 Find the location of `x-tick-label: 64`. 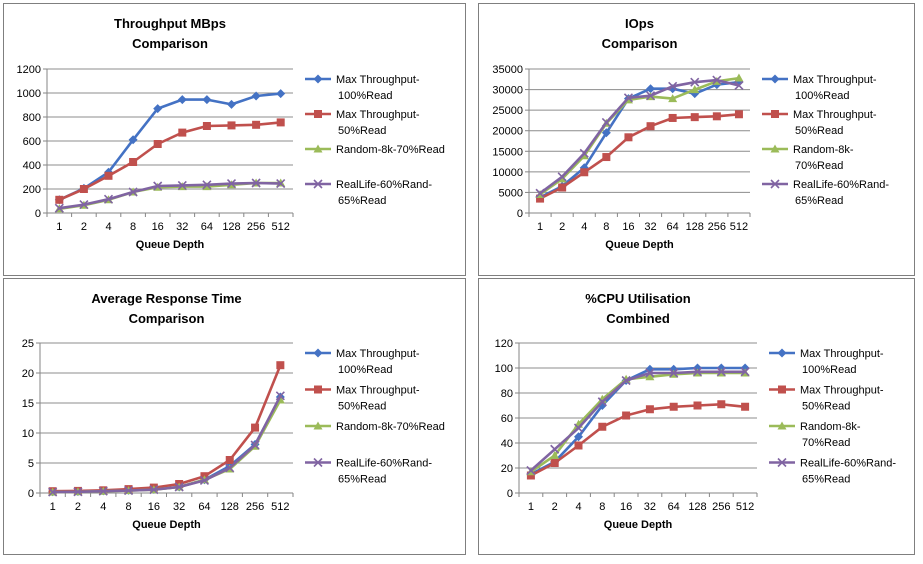

x-tick-label: 64 is located at coordinates (674, 507).